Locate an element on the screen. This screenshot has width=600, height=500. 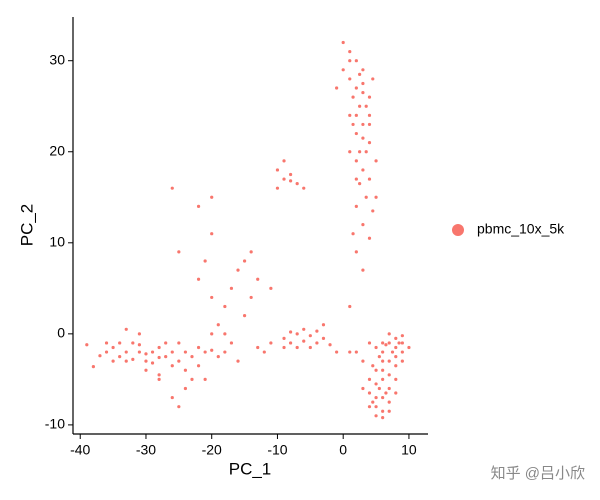
y-axis-title: PC_2 is located at coordinates (26, 225).